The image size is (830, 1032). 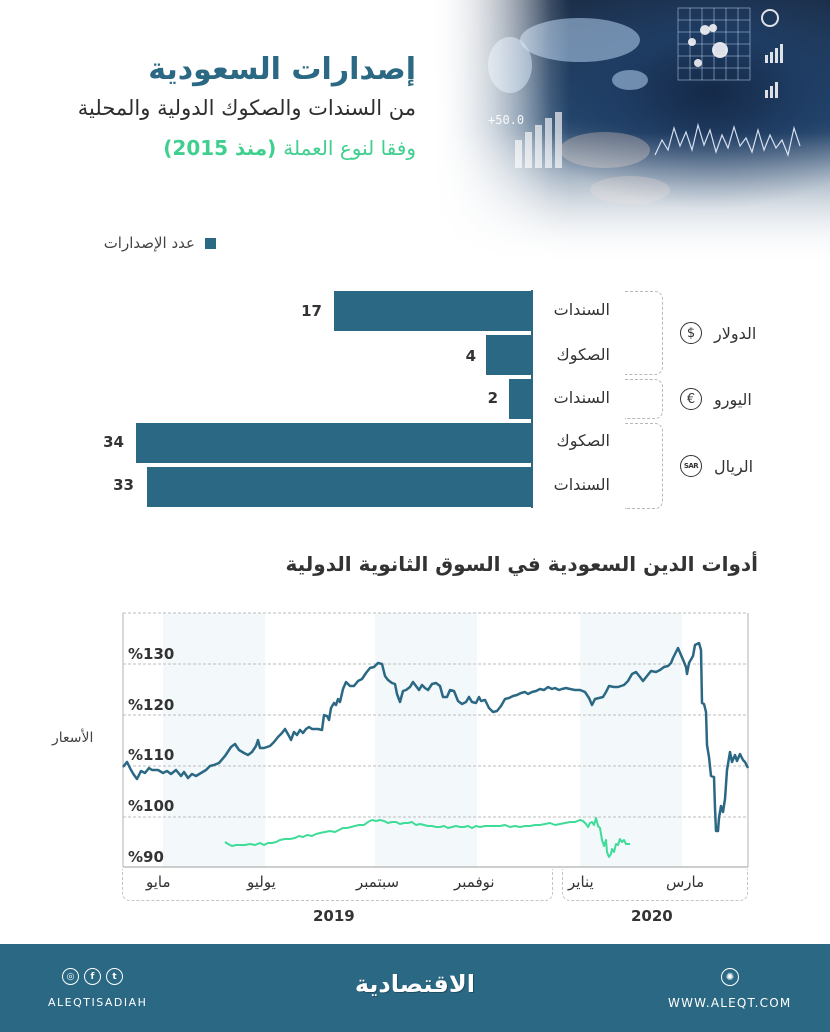 I want to click on currency-group-dollar: $ الدولار, so click(x=718, y=333).